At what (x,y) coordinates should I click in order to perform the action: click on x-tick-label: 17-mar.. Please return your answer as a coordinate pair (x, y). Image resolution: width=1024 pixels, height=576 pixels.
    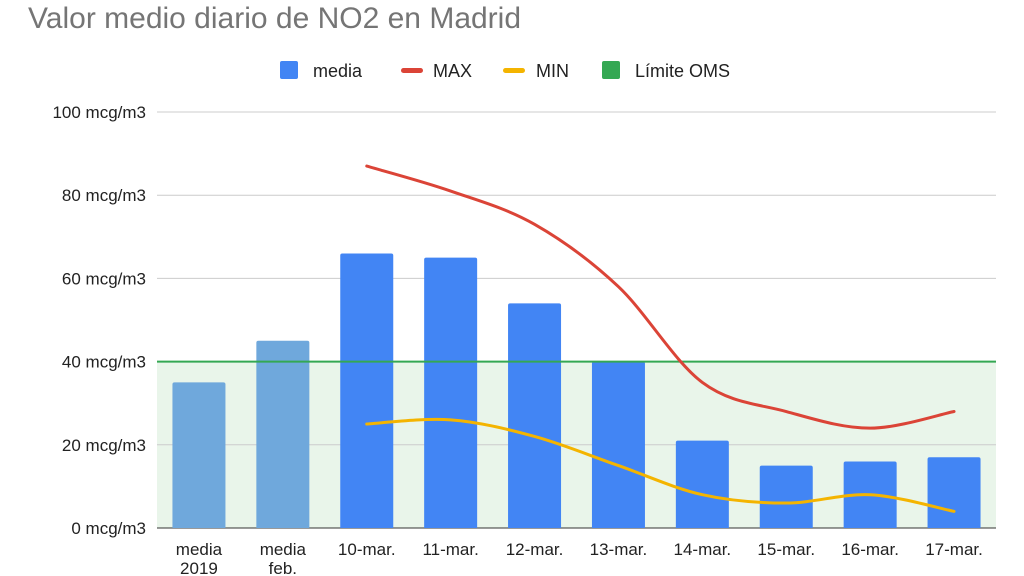
    Looking at the image, I should click on (954, 549).